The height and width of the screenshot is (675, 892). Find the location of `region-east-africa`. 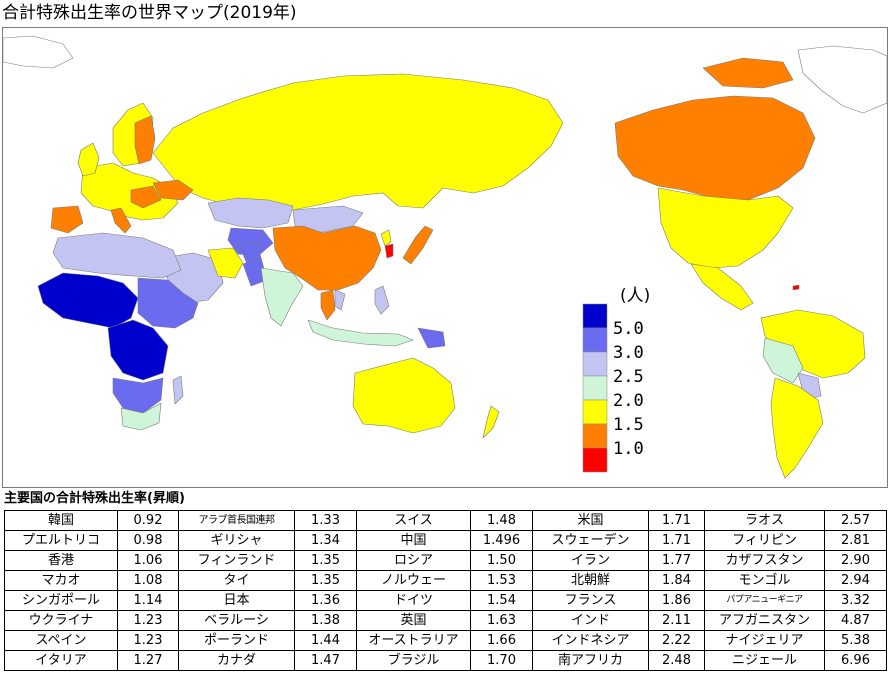

region-east-africa is located at coordinates (168, 303).